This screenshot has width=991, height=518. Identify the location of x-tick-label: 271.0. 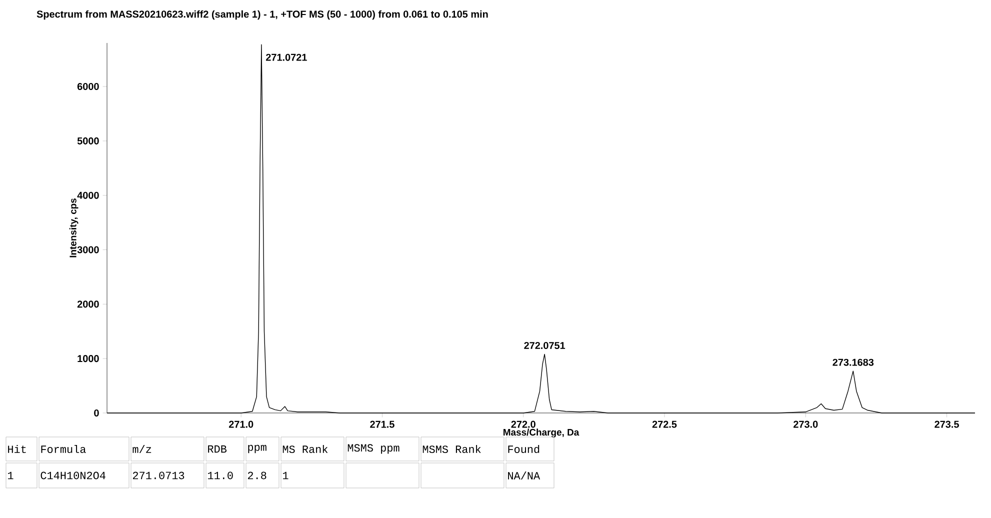
(241, 424).